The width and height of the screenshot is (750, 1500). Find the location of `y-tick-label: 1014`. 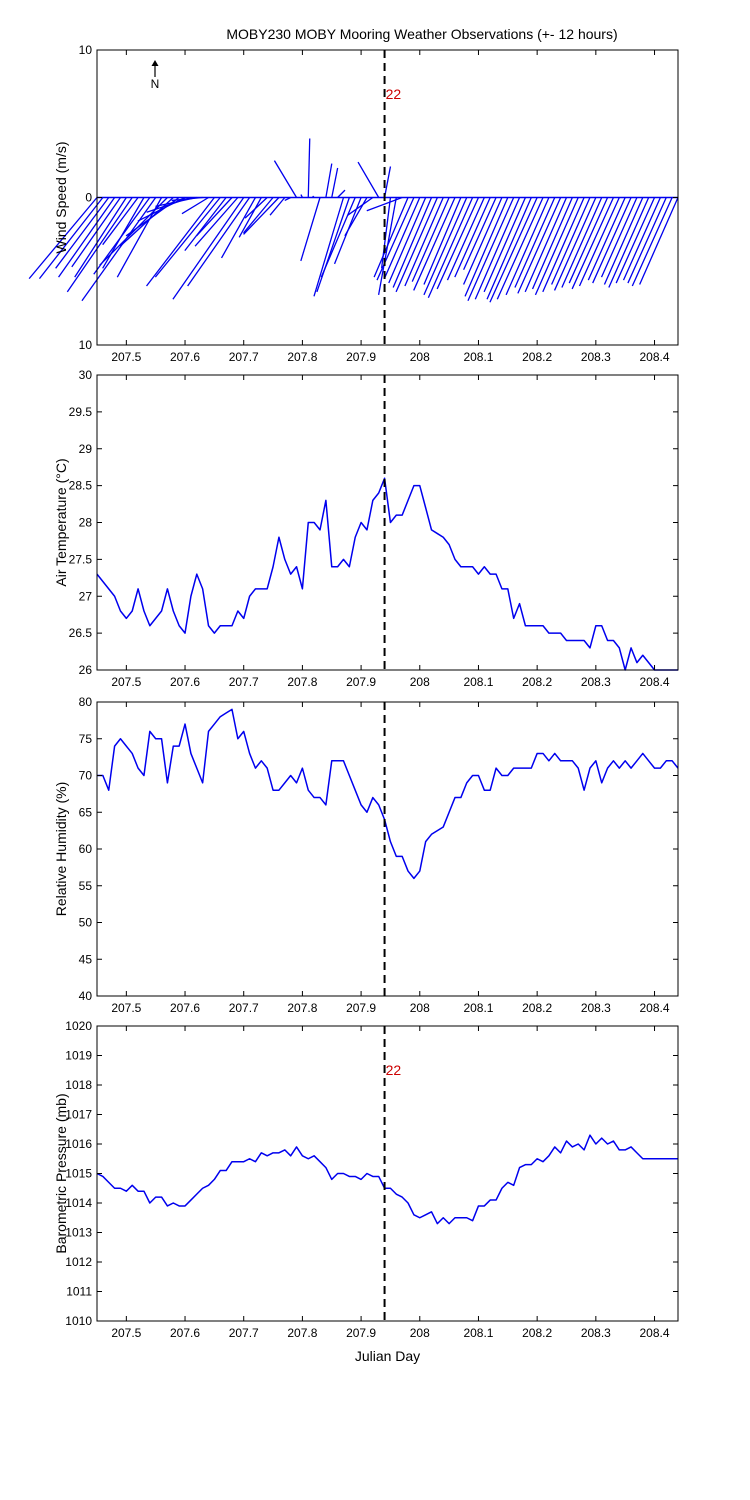

y-tick-label: 1014 is located at coordinates (78, 1203).